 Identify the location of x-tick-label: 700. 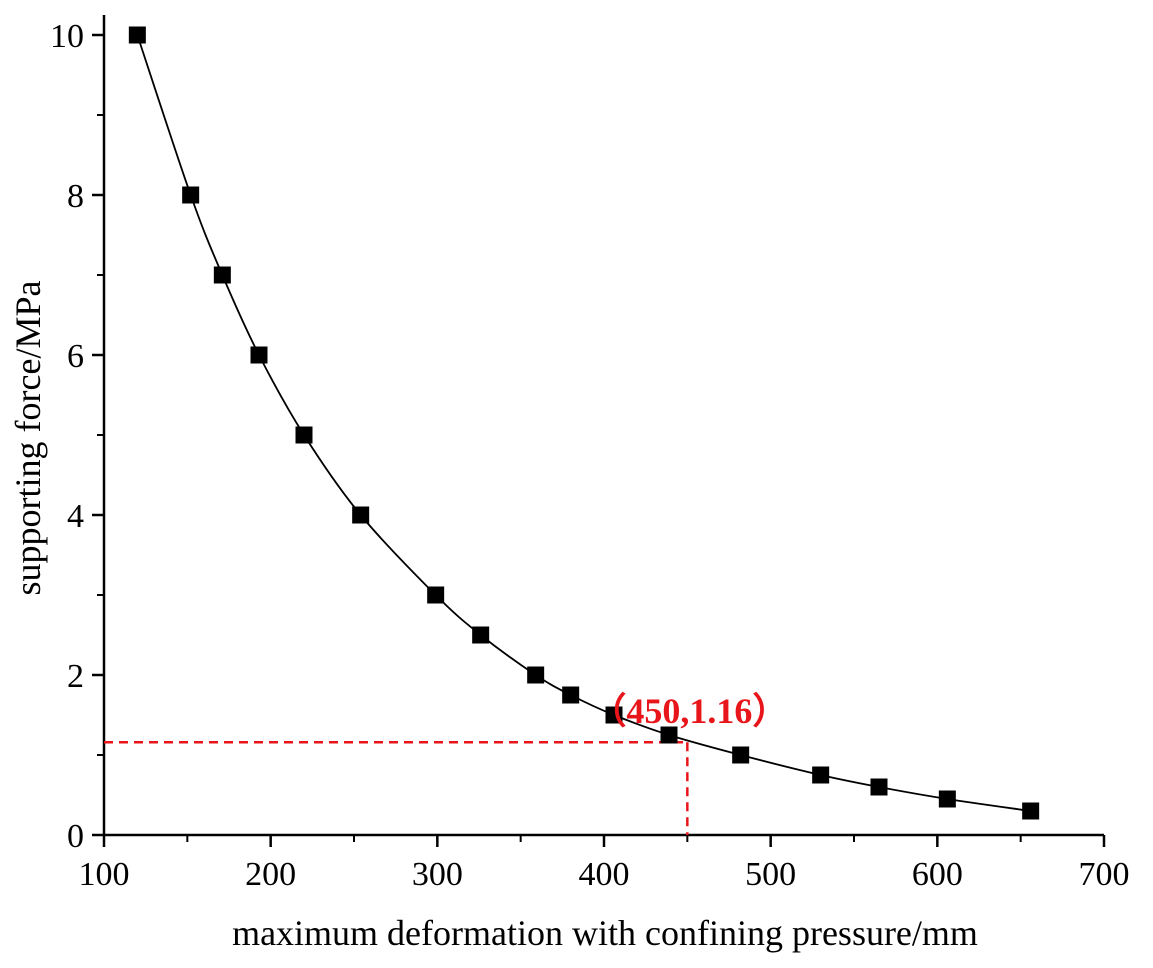
(1104, 874).